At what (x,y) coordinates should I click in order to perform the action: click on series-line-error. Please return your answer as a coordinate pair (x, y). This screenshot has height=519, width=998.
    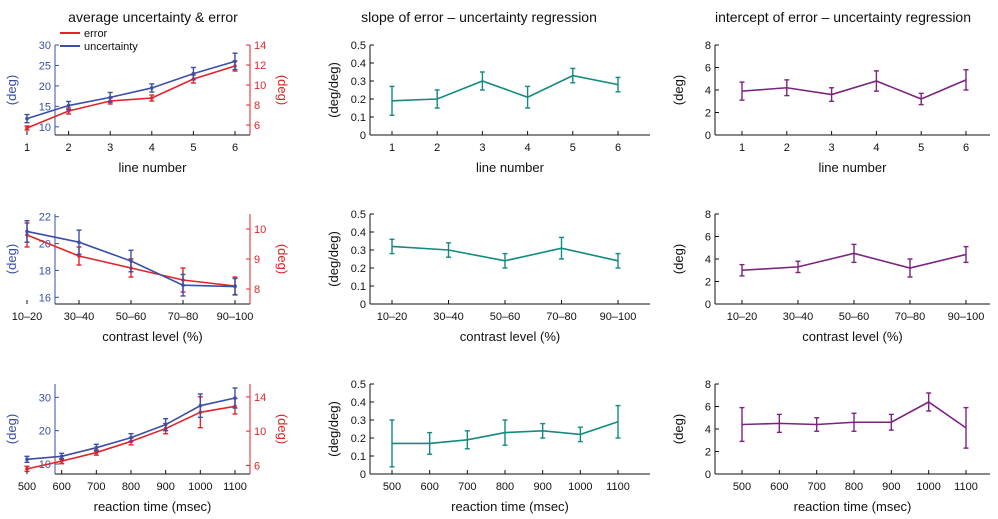
    Looking at the image, I should click on (131, 97).